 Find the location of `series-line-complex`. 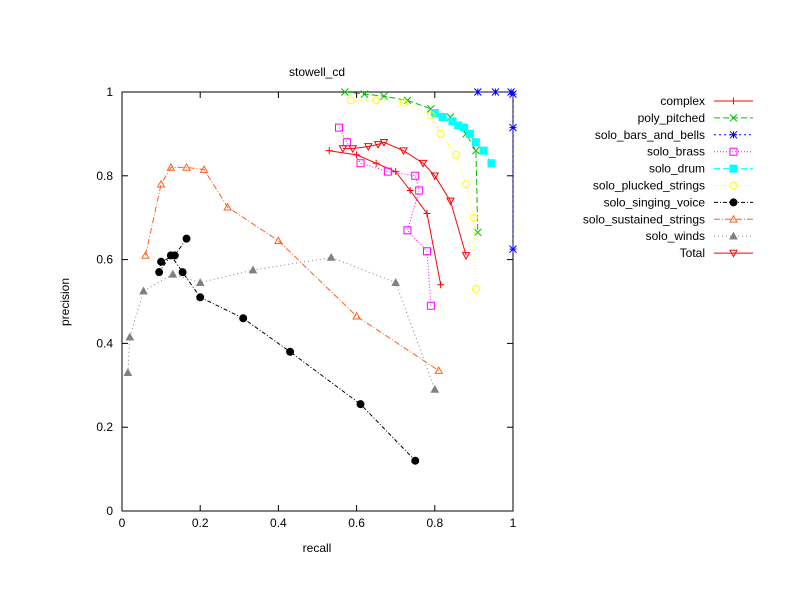

series-line-complex is located at coordinates (385, 217).